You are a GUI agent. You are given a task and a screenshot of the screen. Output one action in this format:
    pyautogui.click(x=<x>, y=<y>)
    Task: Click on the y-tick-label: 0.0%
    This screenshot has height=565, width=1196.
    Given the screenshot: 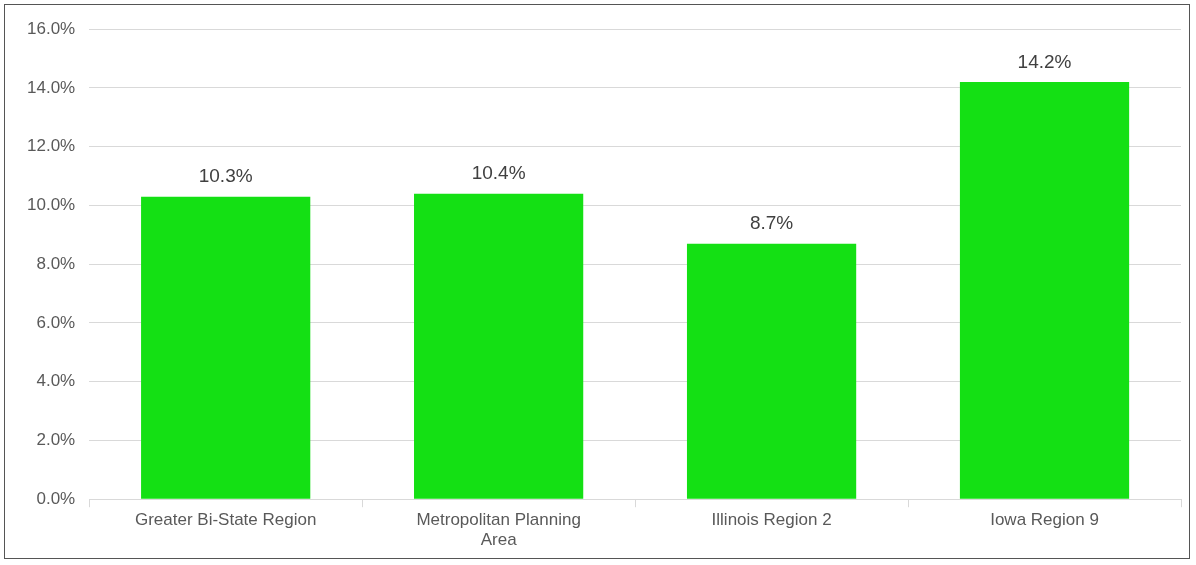 What is the action you would take?
    pyautogui.click(x=56, y=498)
    